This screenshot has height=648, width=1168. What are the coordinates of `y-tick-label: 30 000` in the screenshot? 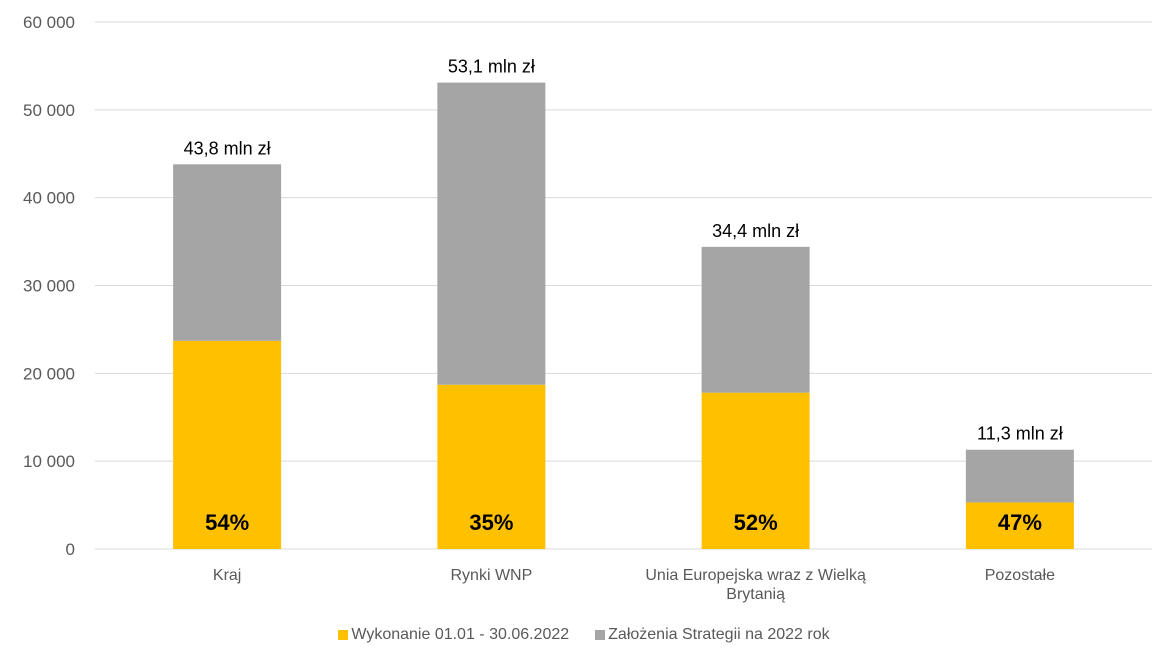 It's located at (49, 286).